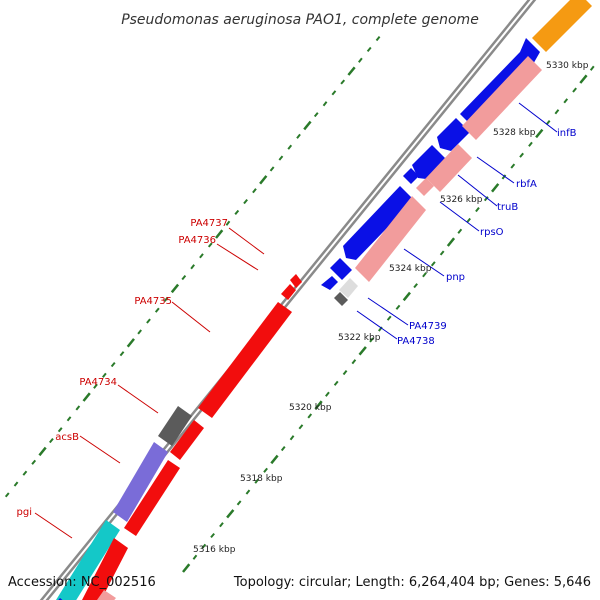  I want to click on tick-label: 5316 kbp, so click(214, 550).